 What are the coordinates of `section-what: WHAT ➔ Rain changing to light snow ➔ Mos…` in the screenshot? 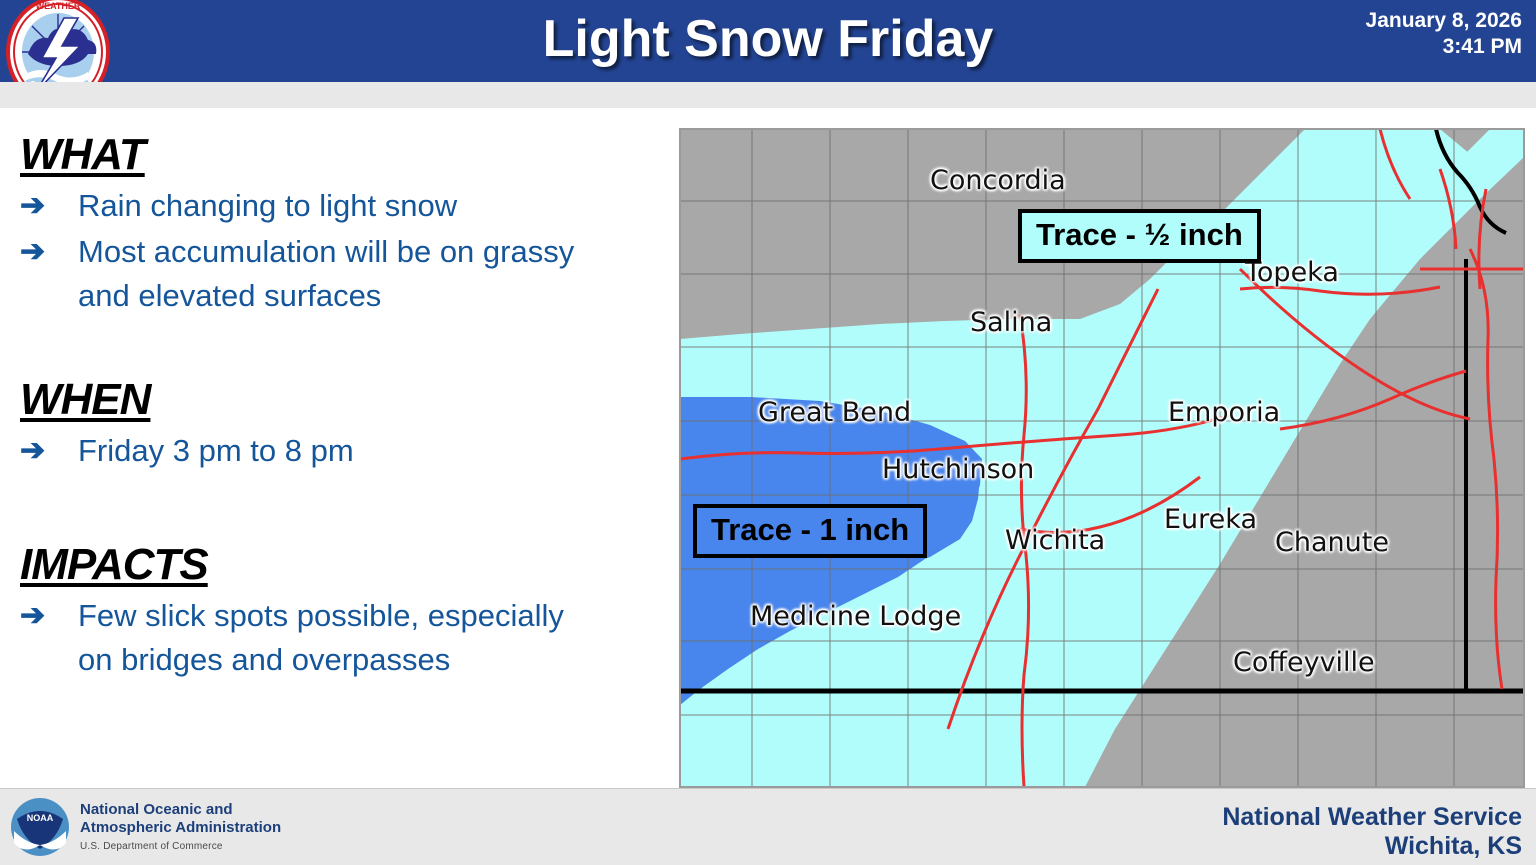 It's located at (289, 225).